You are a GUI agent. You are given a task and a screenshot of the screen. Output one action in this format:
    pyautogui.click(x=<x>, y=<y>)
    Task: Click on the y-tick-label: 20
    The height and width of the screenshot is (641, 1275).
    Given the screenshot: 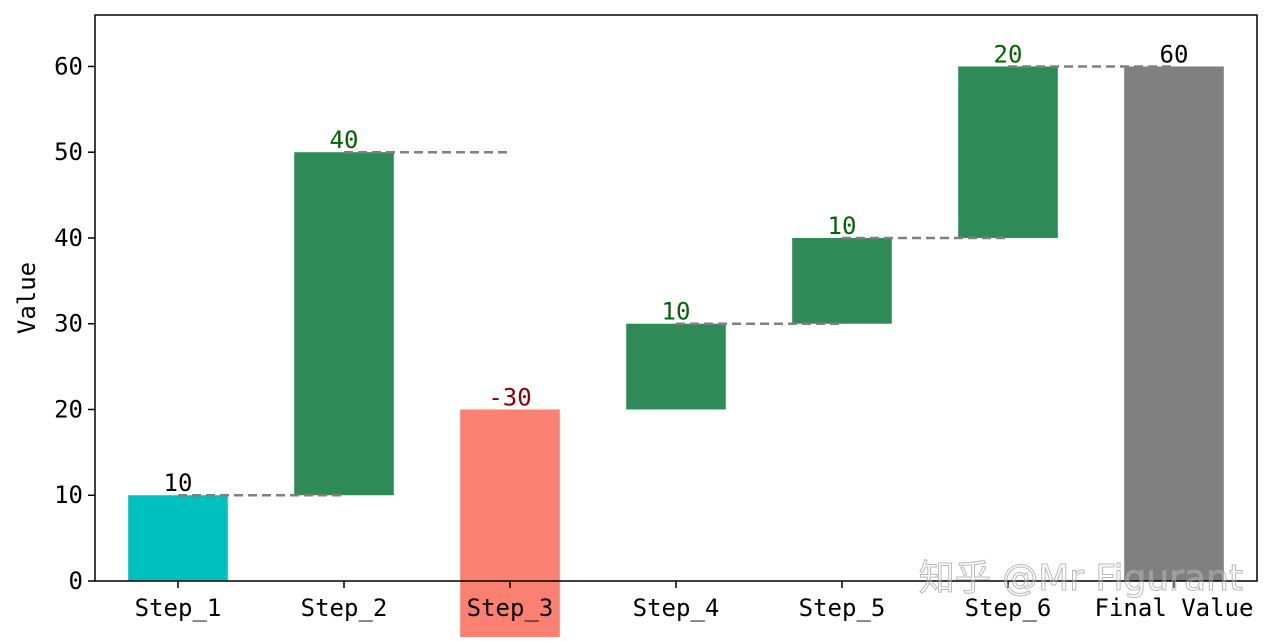 What is the action you would take?
    pyautogui.click(x=68, y=409)
    